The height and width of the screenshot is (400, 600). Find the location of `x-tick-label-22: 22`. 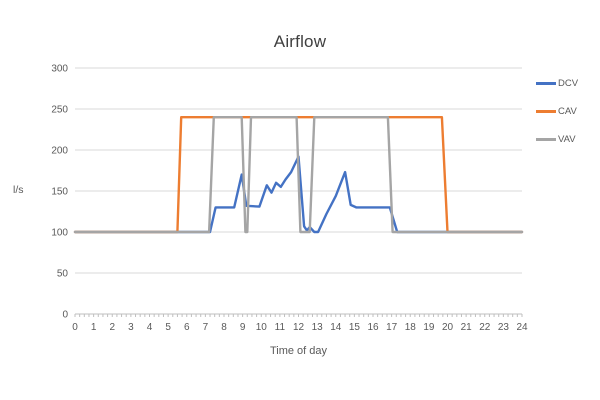

x-tick-label-22: 22 is located at coordinates (485, 327).